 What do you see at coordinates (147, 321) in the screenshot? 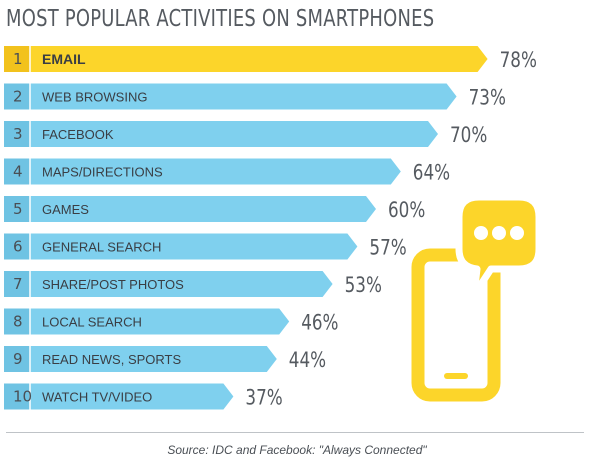
I see `bar-local-search` at bounding box center [147, 321].